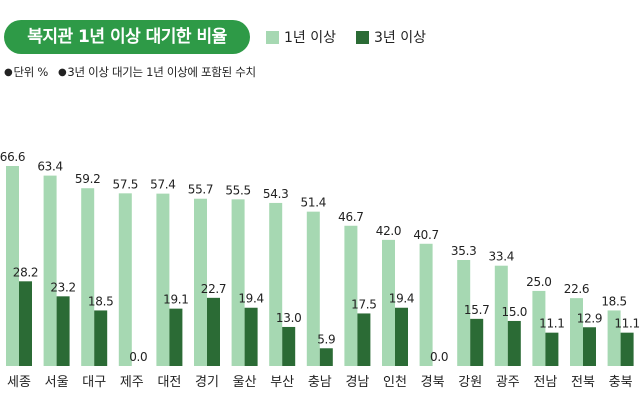  Describe the element at coordinates (400, 38) in the screenshot. I see `legend-label-series2: 3년 이상` at that location.